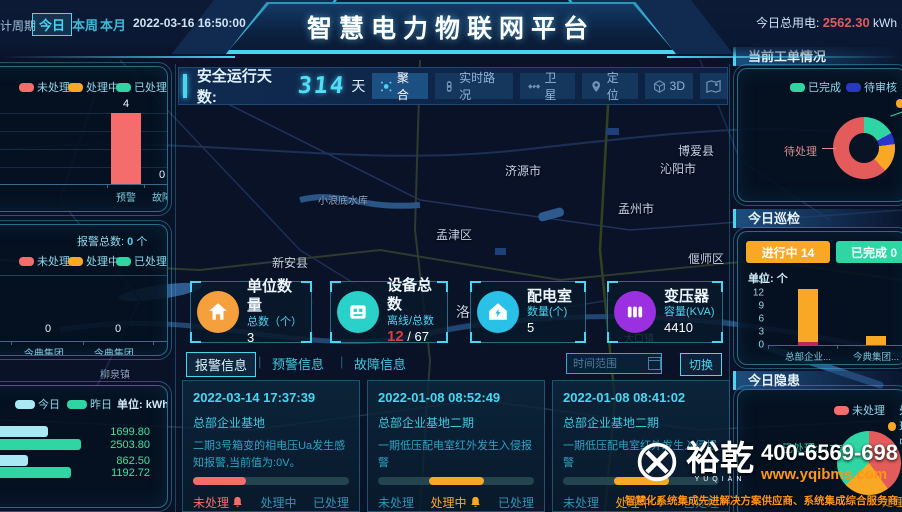 This screenshot has width=902, height=512. I want to click on transformer-icon, so click(635, 312).